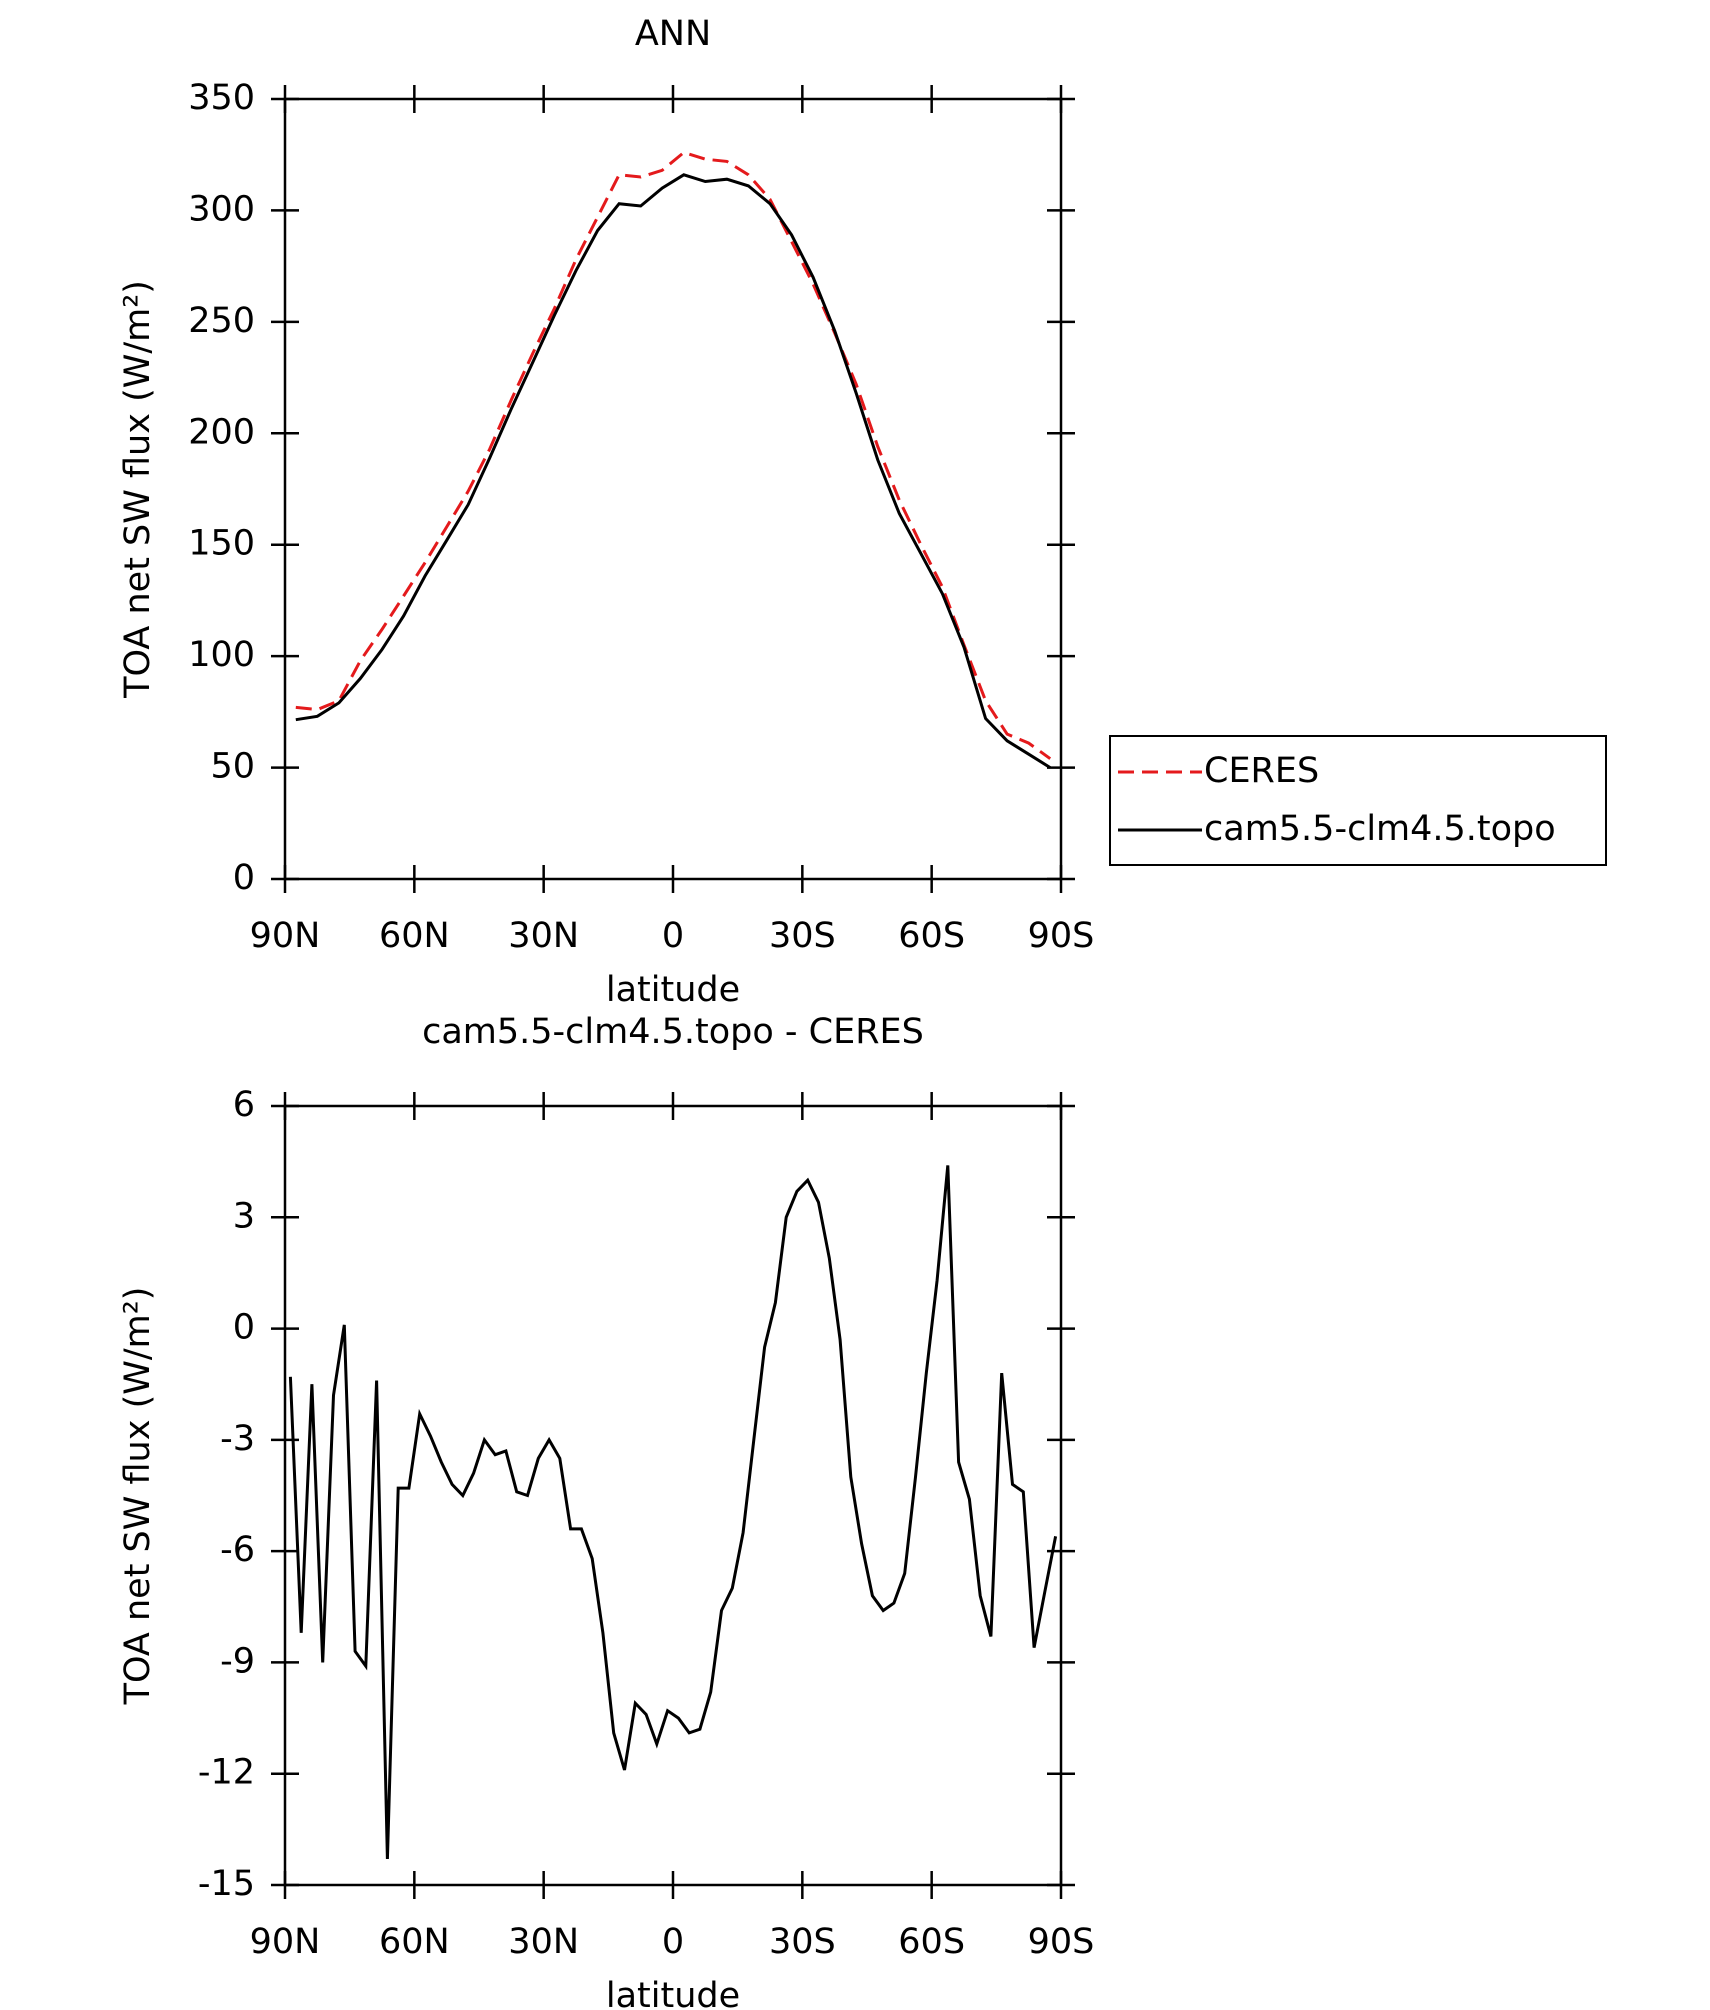 The image size is (1710, 2010). I want to click on y-tick-label: 100, so click(221, 655).